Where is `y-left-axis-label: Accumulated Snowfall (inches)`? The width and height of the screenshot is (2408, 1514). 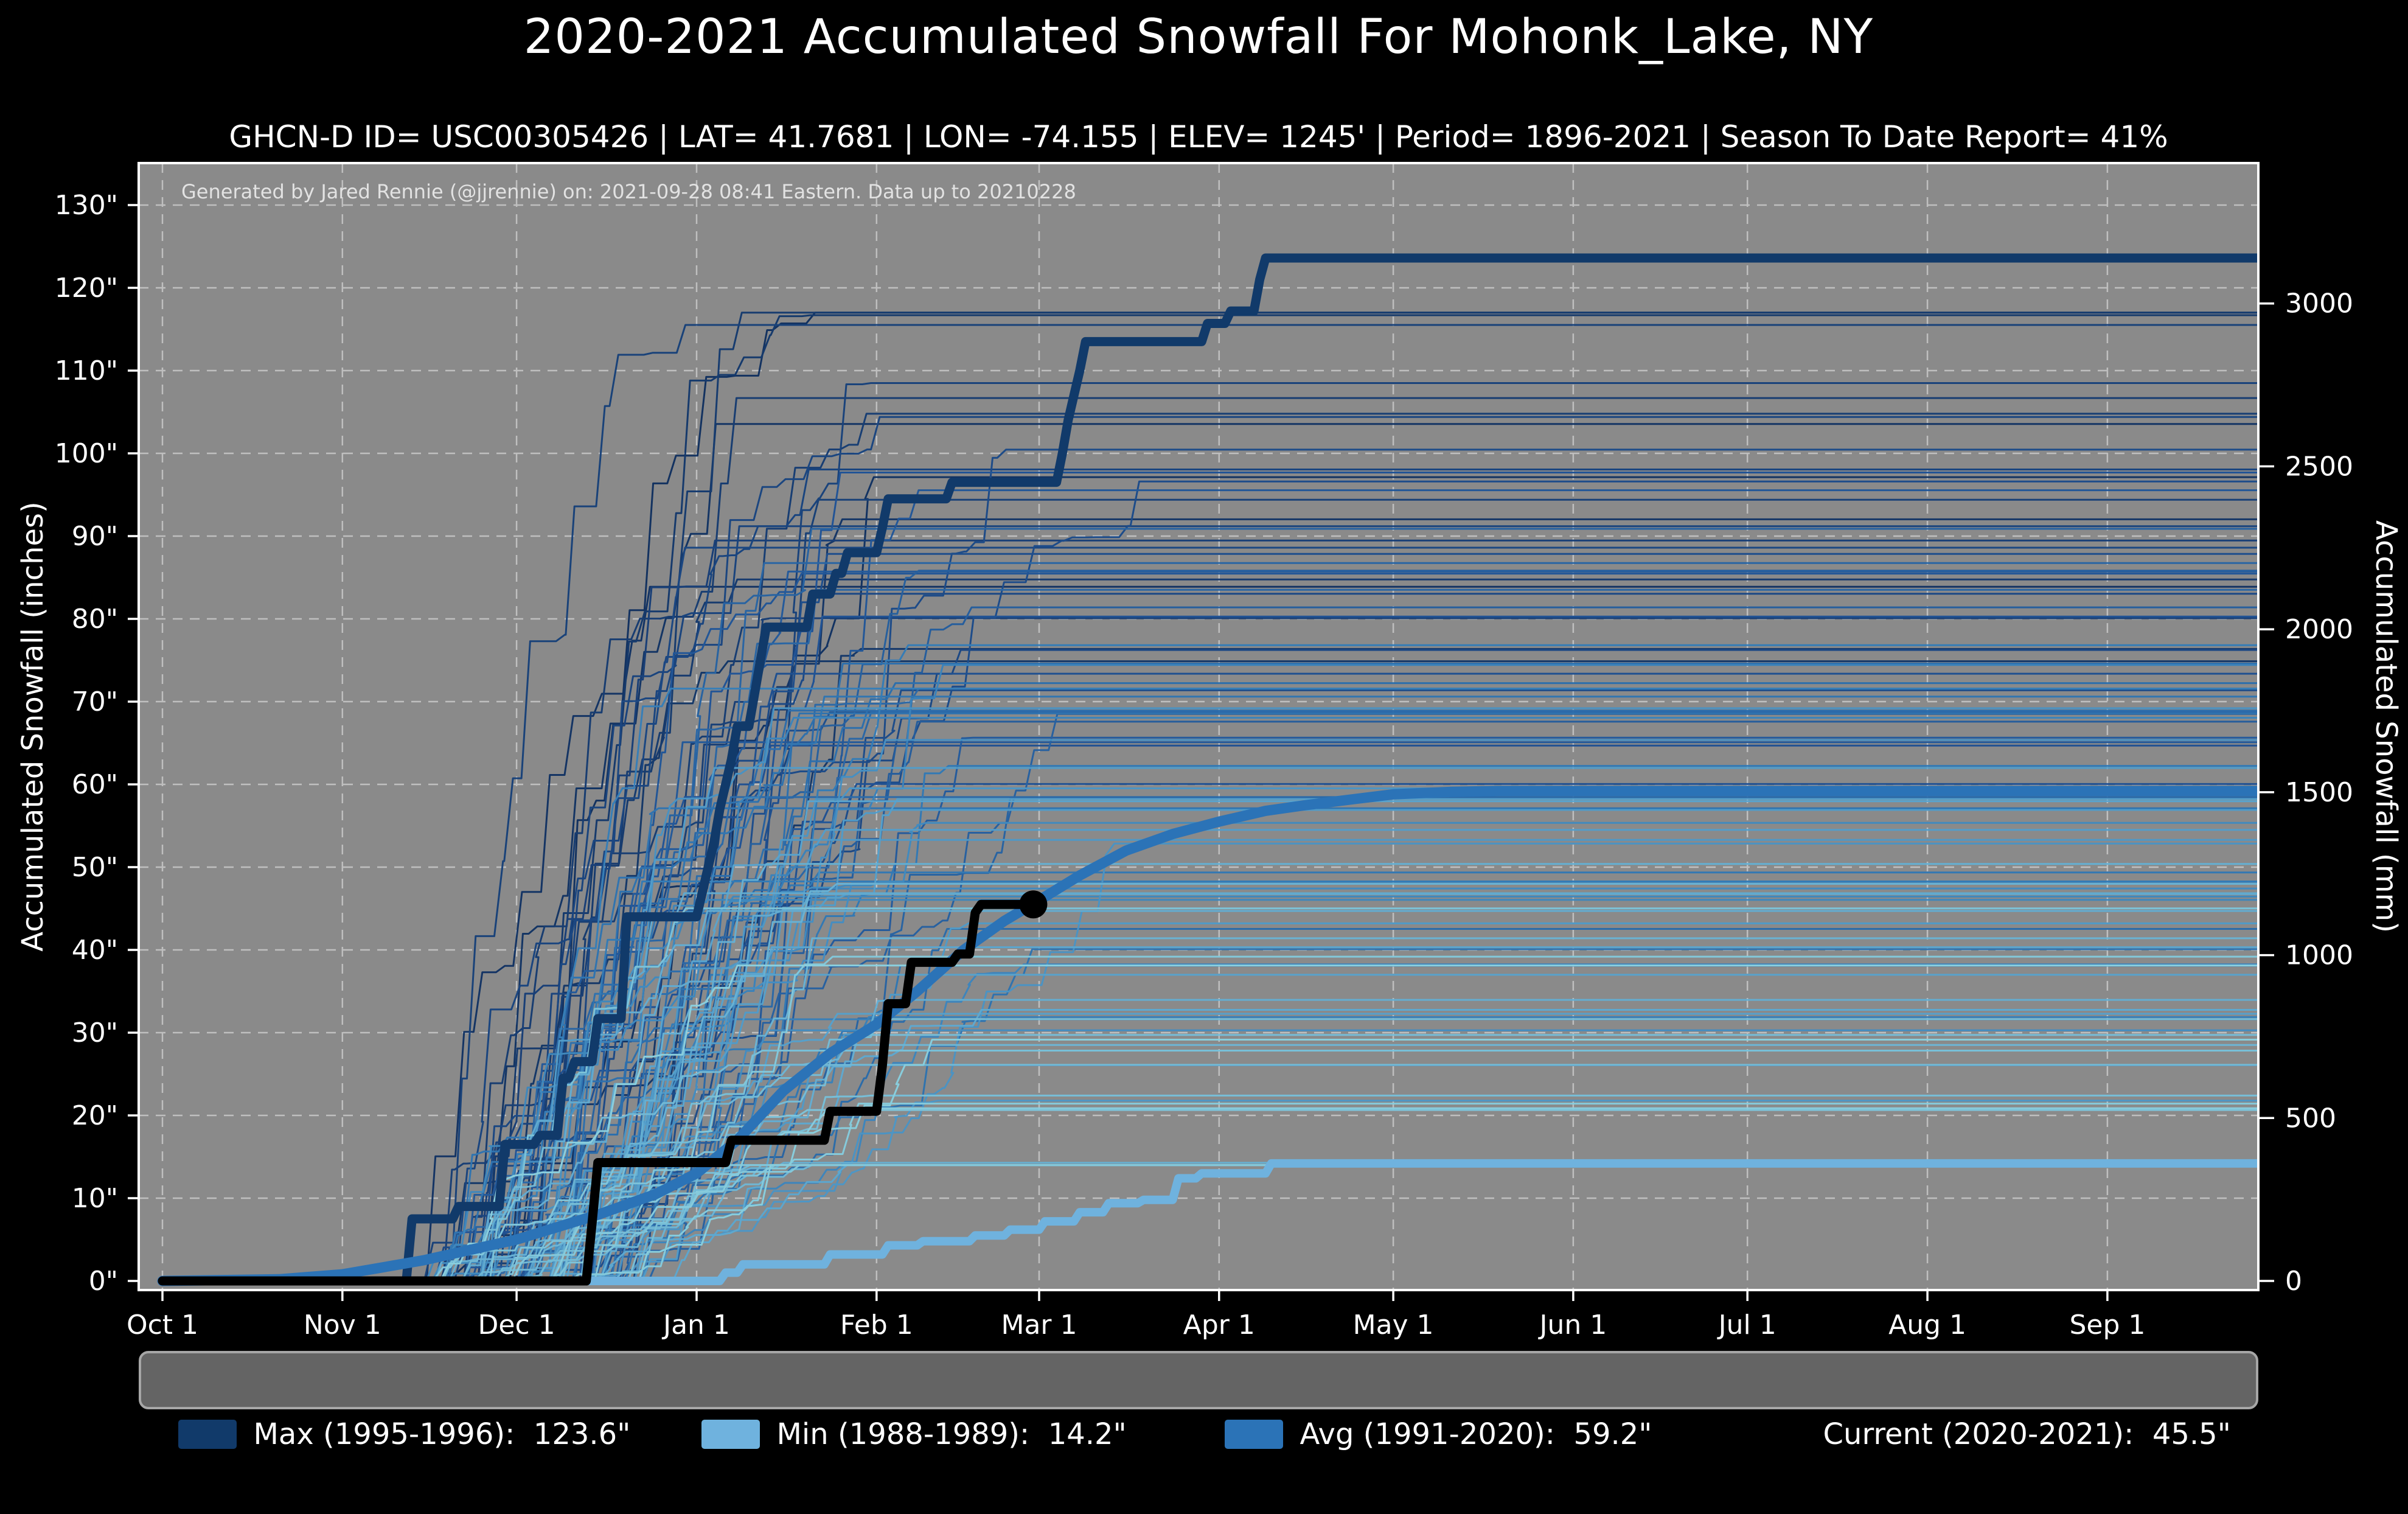 y-left-axis-label: Accumulated Snowfall (inches) is located at coordinates (33, 726).